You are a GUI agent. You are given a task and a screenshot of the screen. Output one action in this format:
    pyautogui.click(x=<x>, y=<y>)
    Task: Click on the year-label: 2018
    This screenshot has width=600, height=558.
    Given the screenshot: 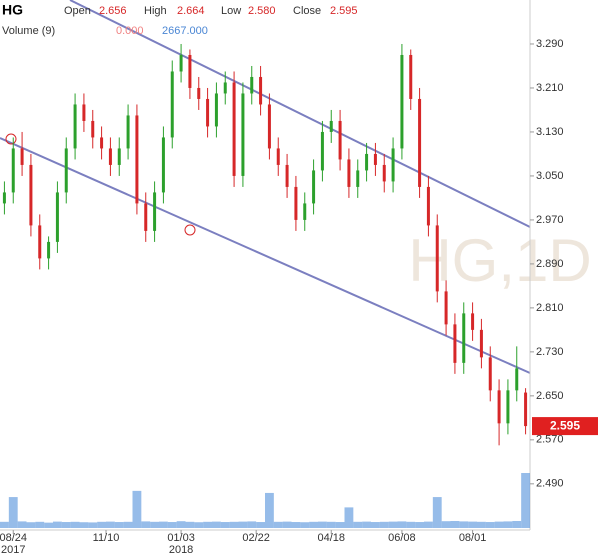 What is the action you would take?
    pyautogui.click(x=181, y=550)
    